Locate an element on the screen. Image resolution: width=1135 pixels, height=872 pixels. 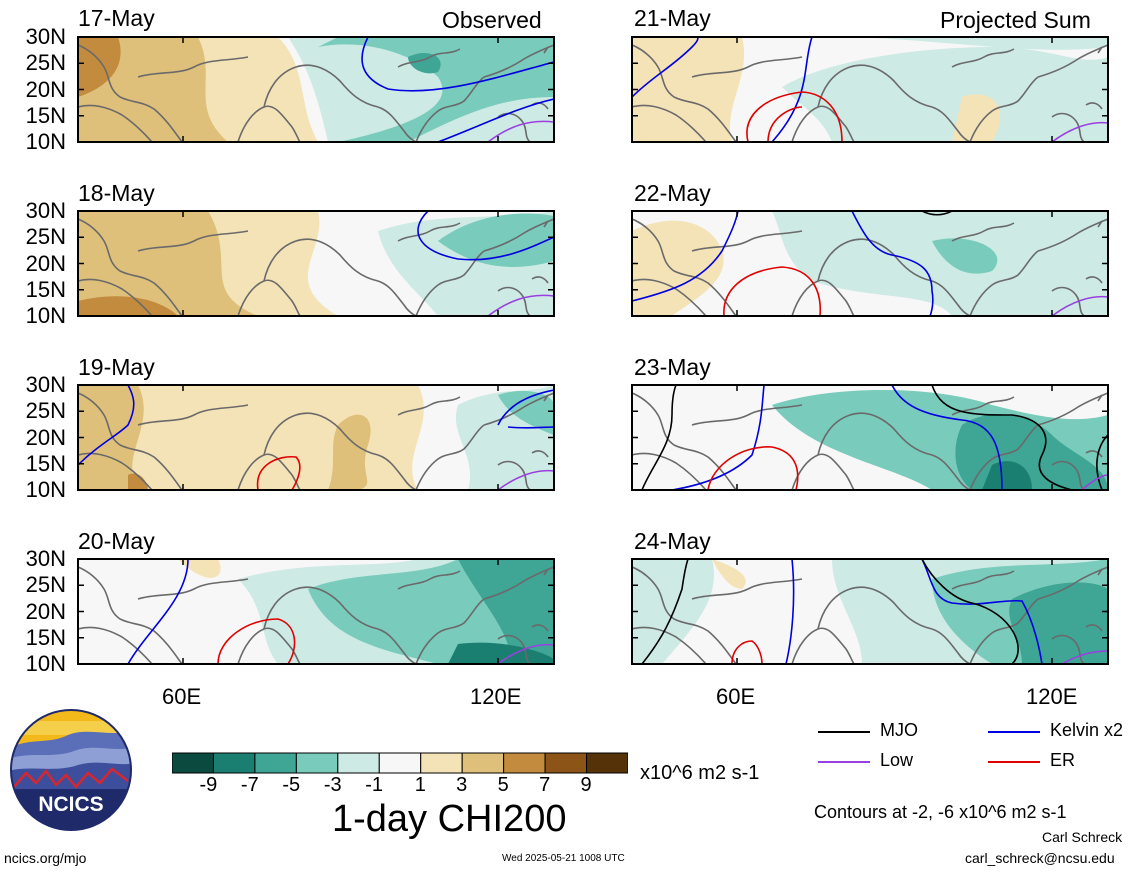
colorbar-tick-label: -9 is located at coordinates (208, 785).